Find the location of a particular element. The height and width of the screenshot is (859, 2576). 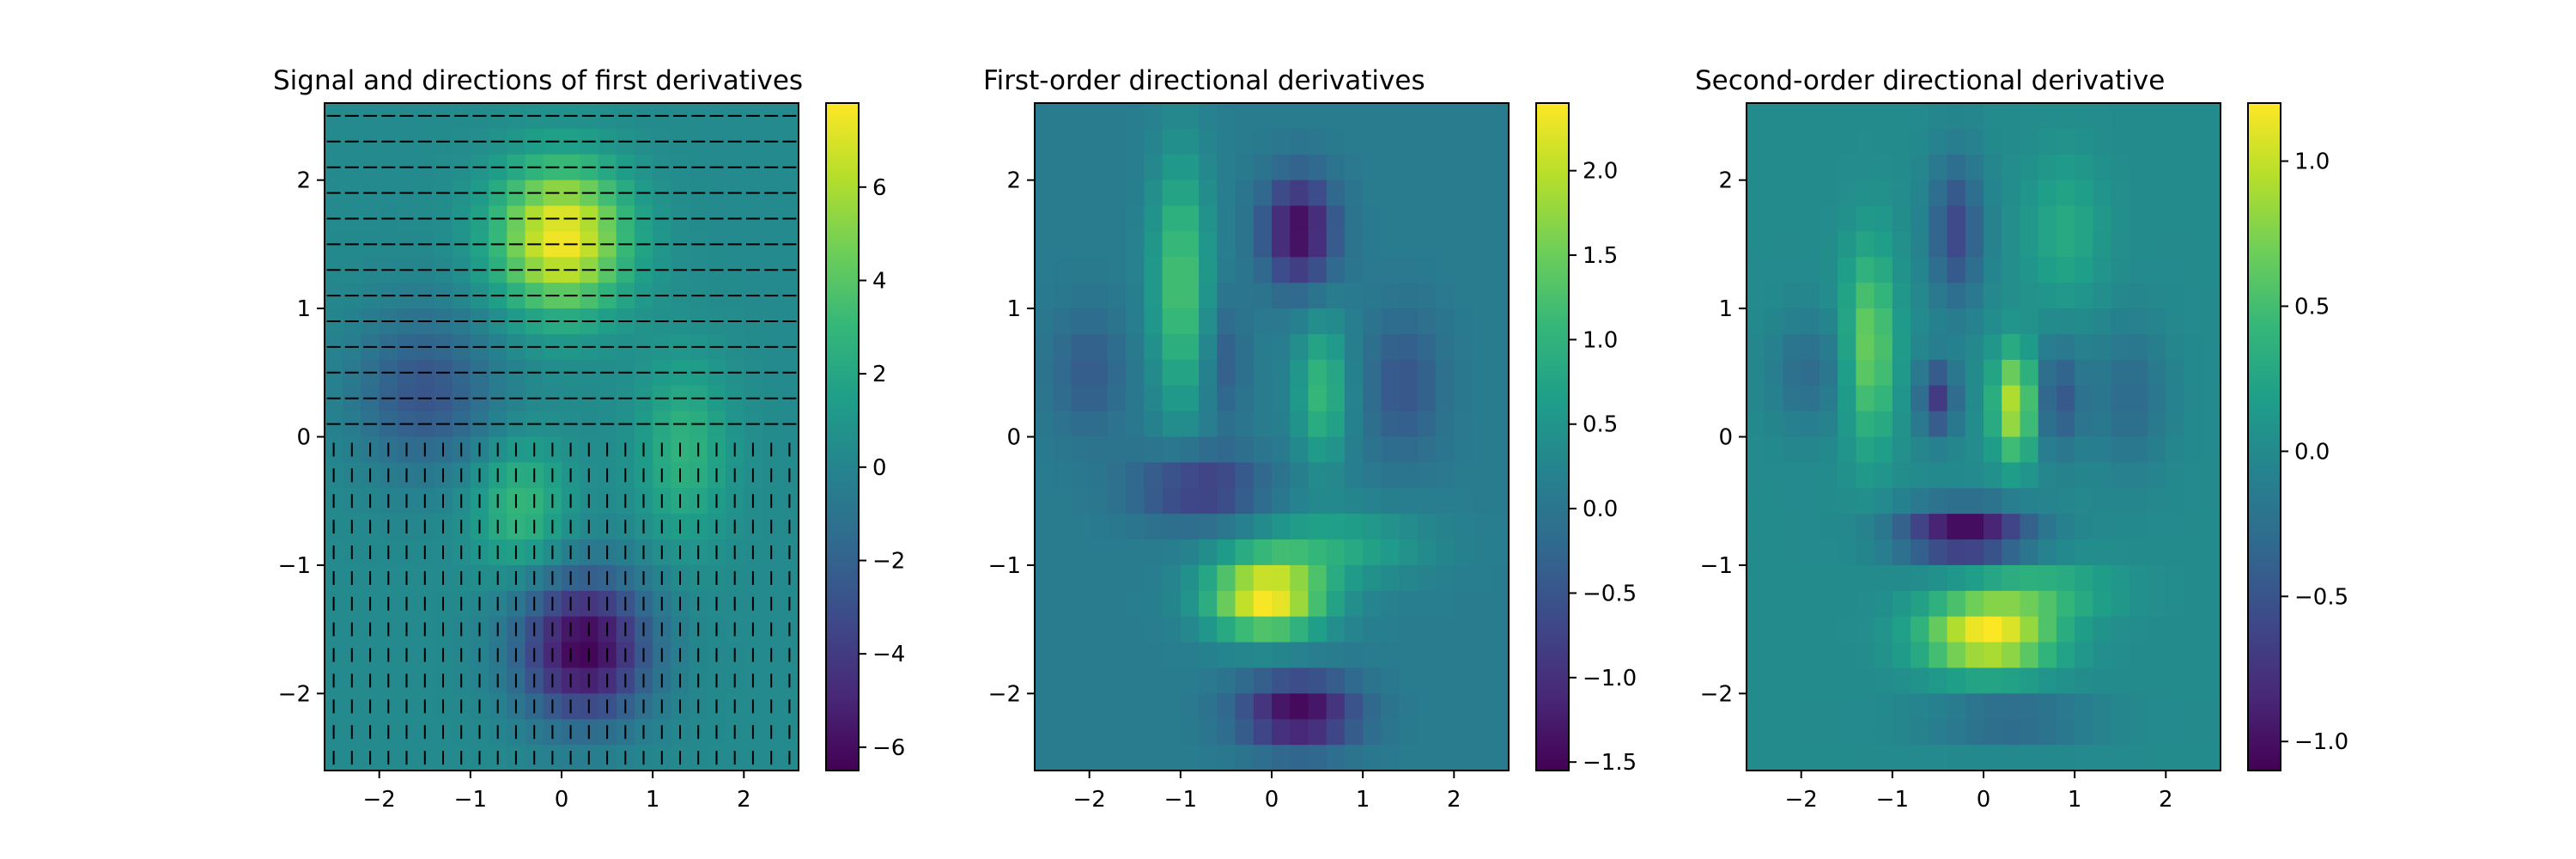

y-tick-label: −2 is located at coordinates (294, 694).